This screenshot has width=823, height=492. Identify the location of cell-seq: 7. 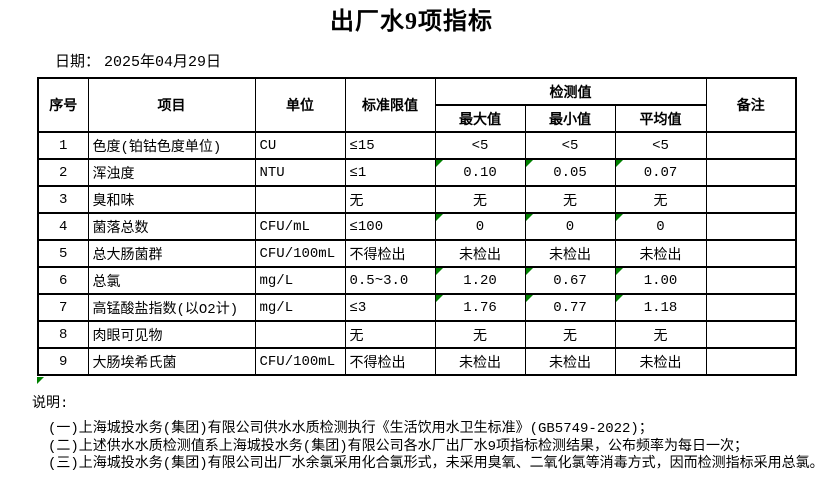
(63, 307).